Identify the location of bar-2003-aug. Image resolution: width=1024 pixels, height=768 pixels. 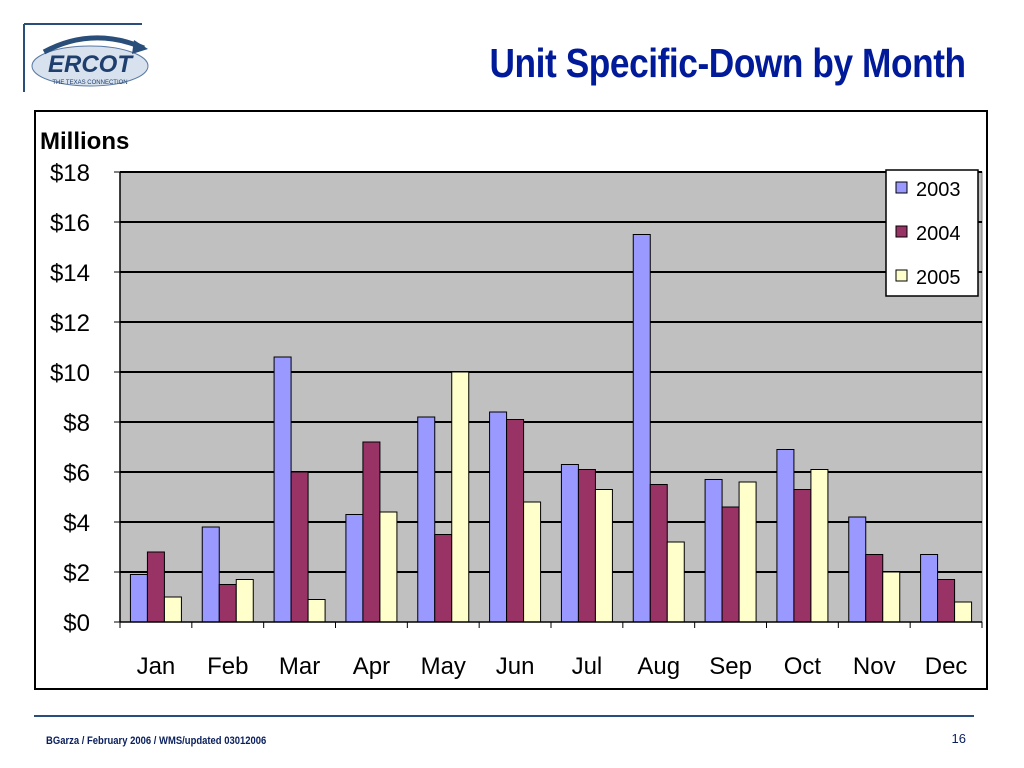
(641, 428).